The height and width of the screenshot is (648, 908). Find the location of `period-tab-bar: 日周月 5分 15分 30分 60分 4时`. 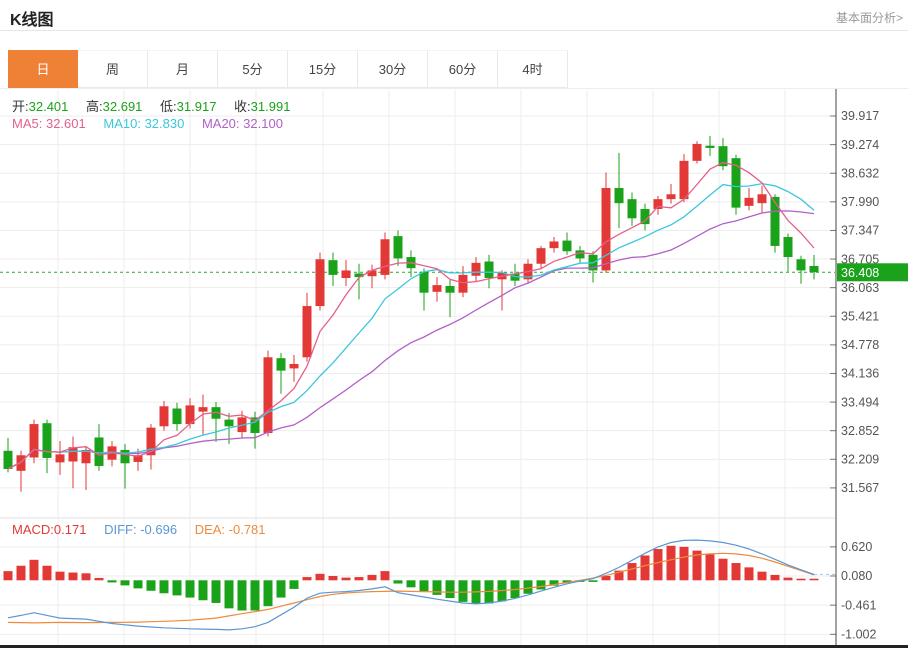

period-tab-bar: 日周月 5分 15分 30分 60分 4时 is located at coordinates (288, 69).